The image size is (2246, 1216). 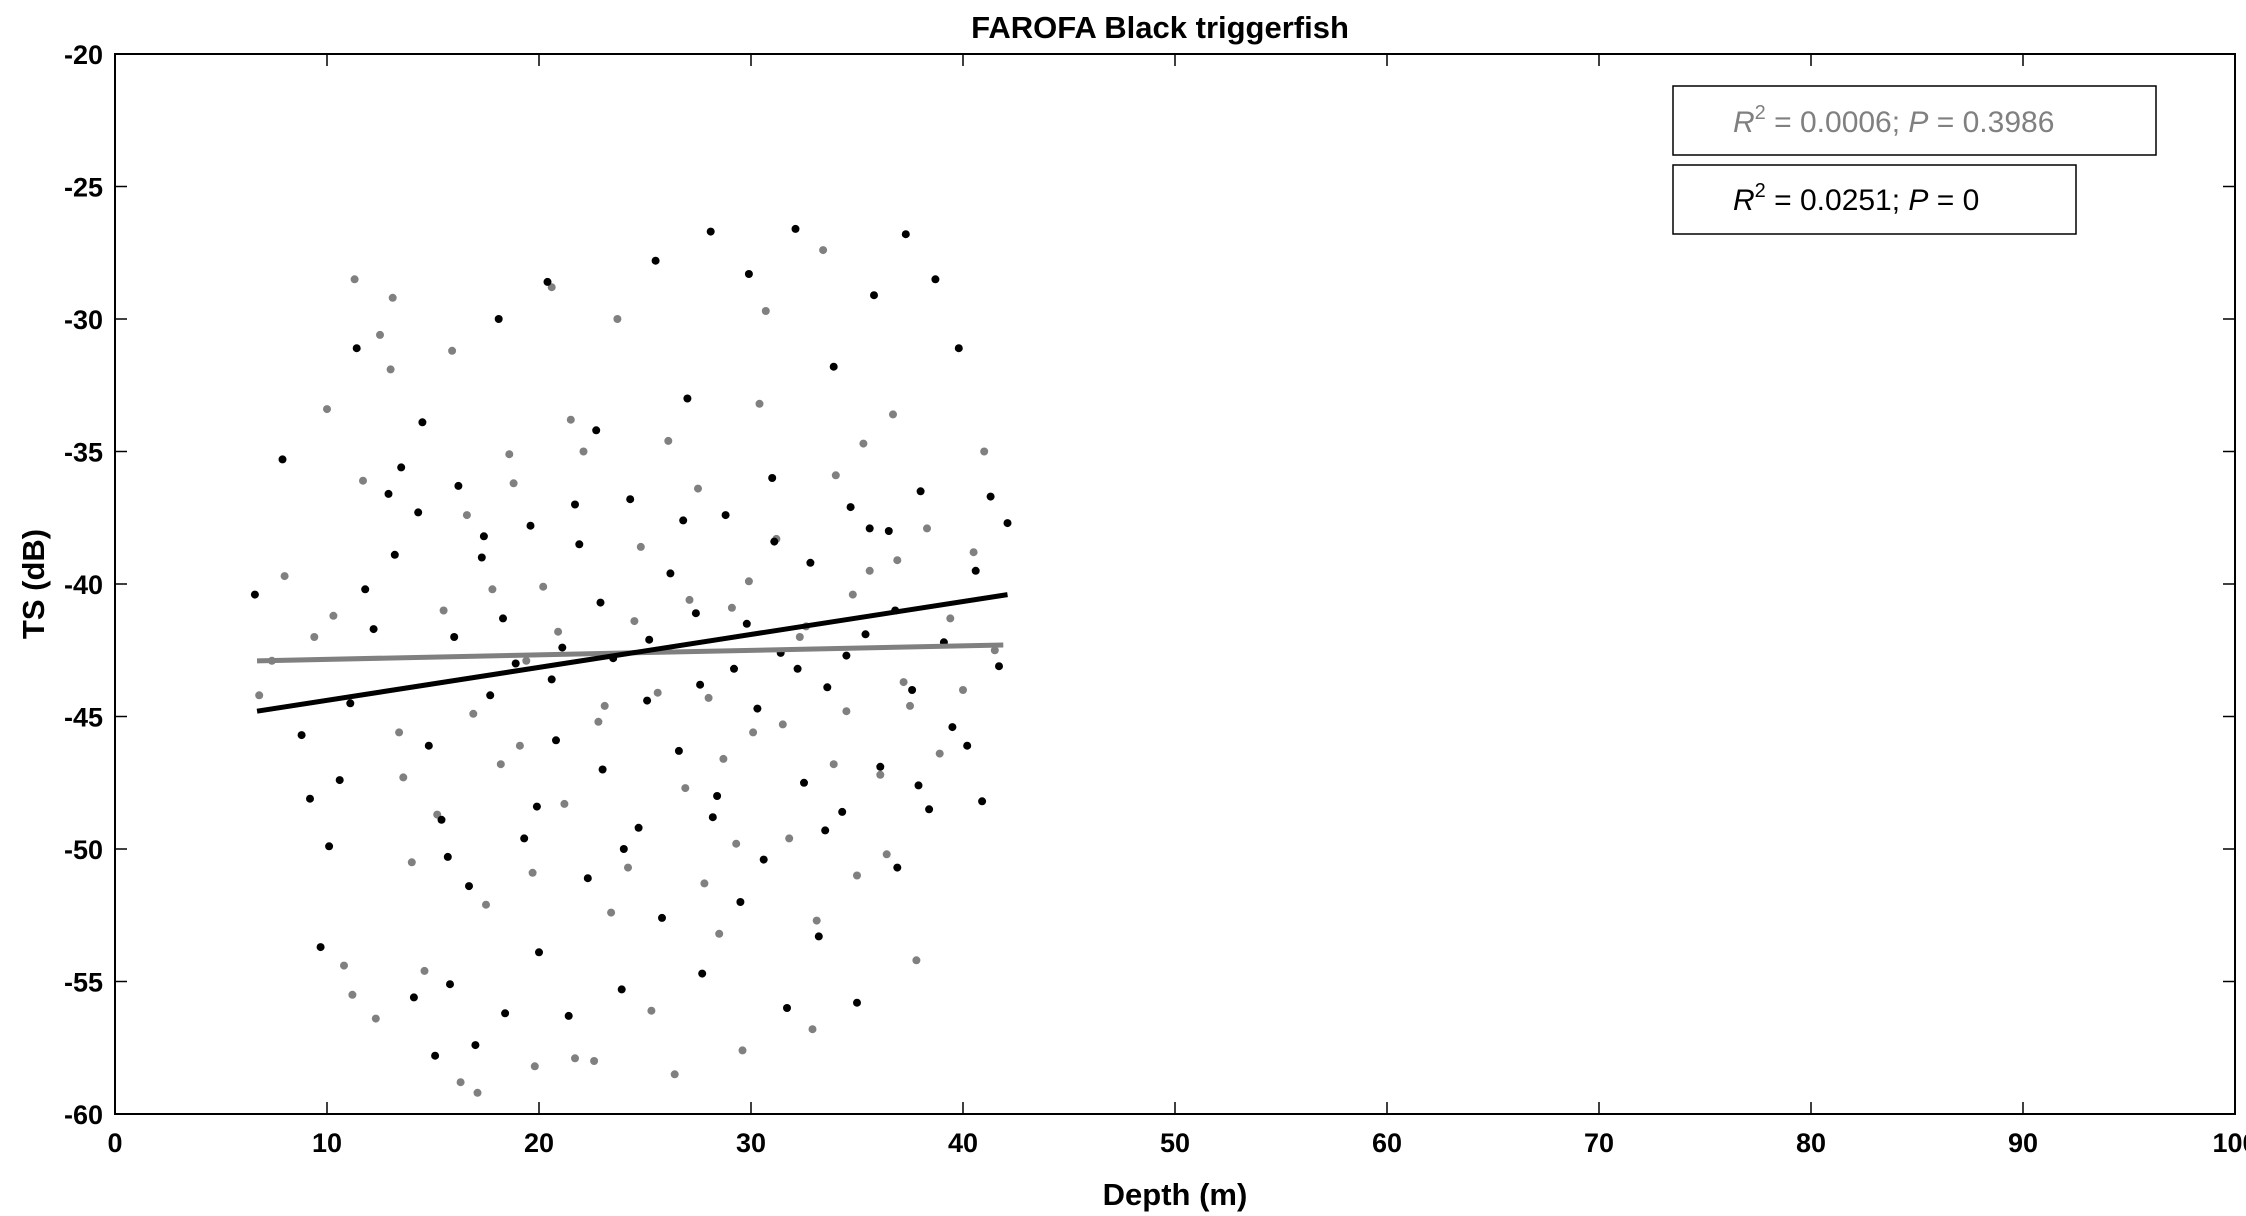 I want to click on legend-box-gray-frame, so click(x=1914, y=120).